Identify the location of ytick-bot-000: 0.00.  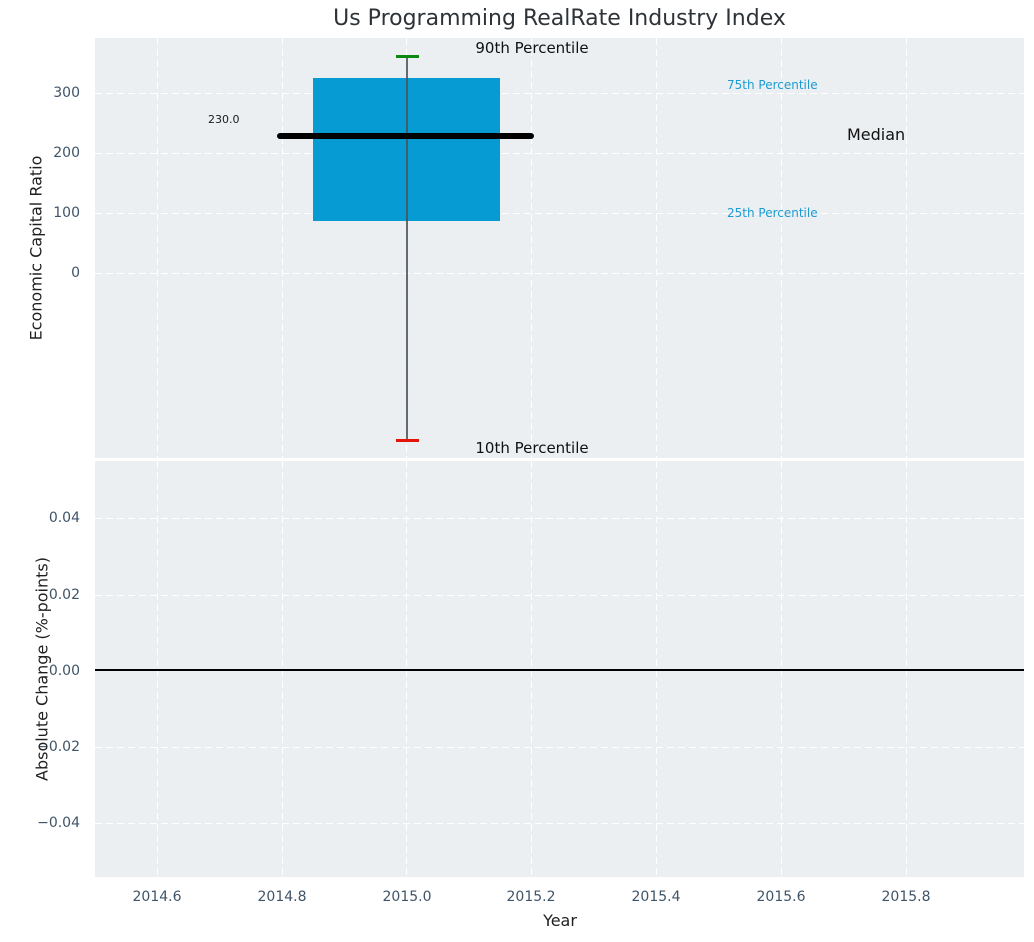
(64, 671).